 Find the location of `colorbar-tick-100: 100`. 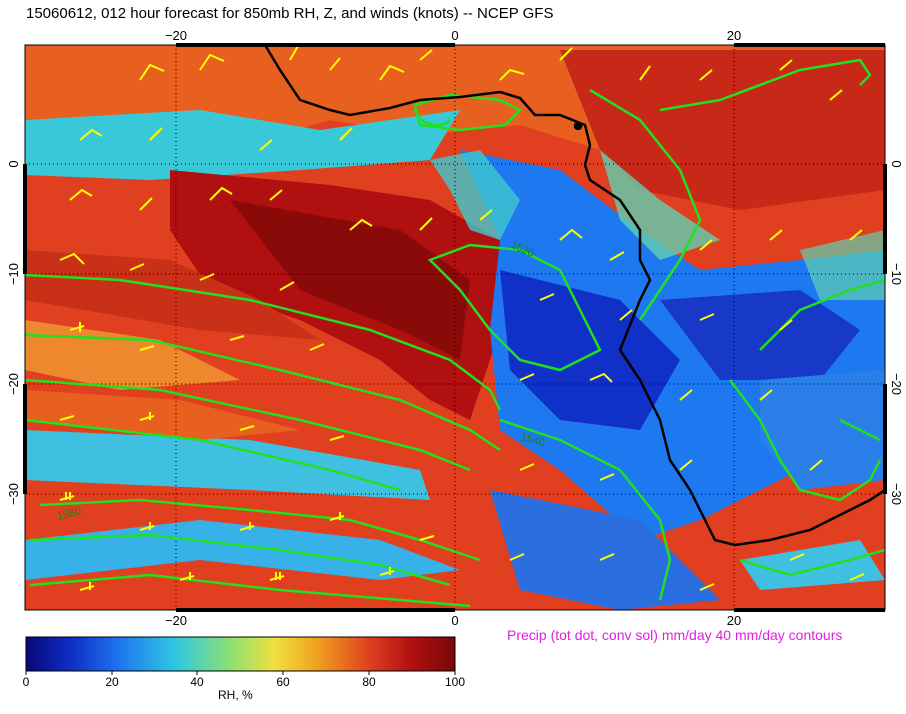

colorbar-tick-100: 100 is located at coordinates (455, 682).